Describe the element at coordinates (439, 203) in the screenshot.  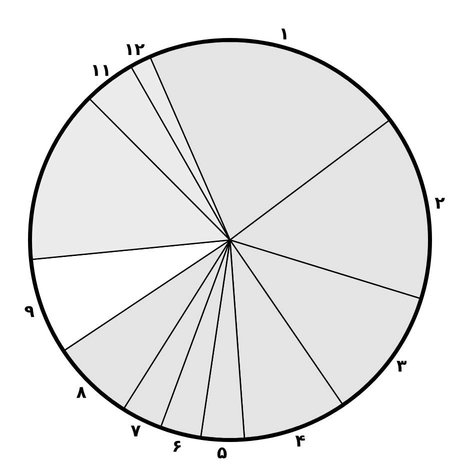
I see `slice-label: ۲` at that location.